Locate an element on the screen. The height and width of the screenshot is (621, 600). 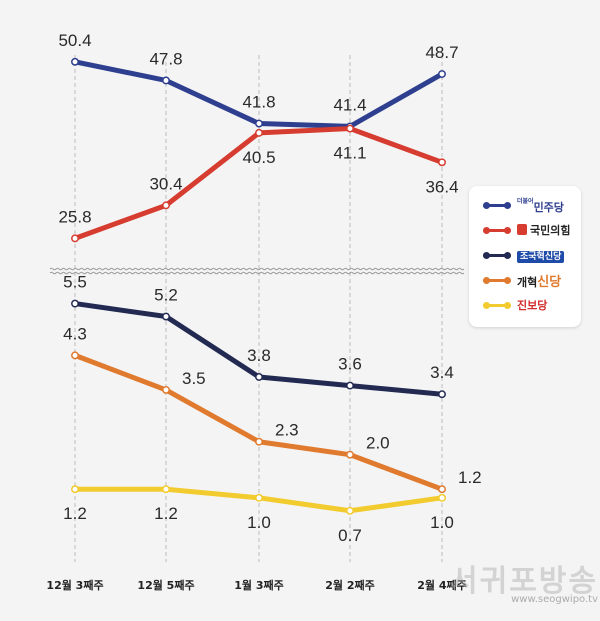
legend-item-minju: 더불어민주당 is located at coordinates (523, 205).